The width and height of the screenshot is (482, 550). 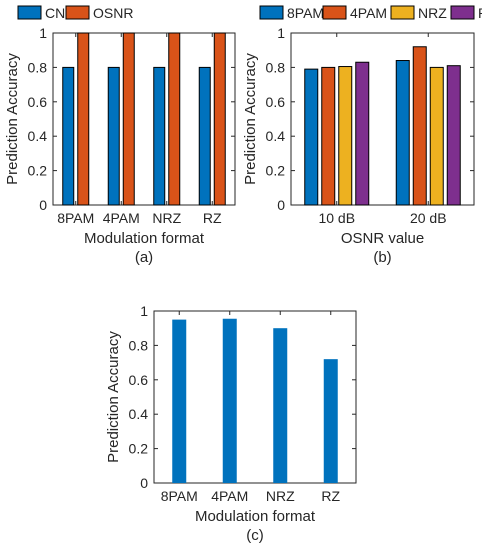 What do you see at coordinates (368, 13) in the screenshot?
I see `legend-label: 4PAM` at bounding box center [368, 13].